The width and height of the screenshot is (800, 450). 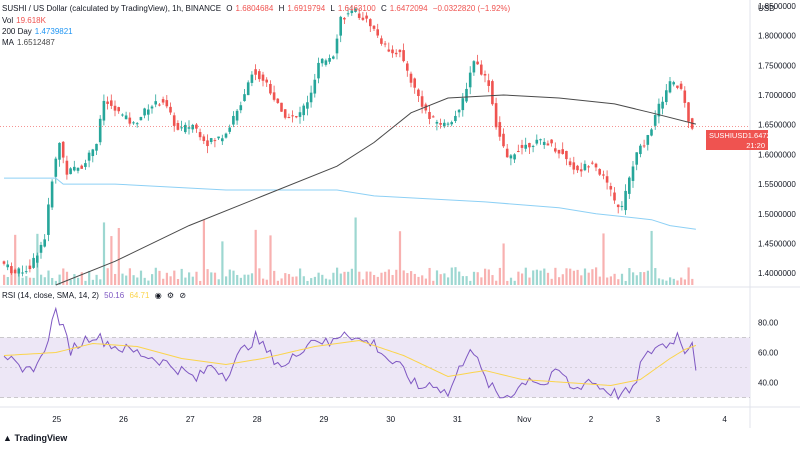 I want to click on time-tick-label: 3, so click(x=658, y=419).